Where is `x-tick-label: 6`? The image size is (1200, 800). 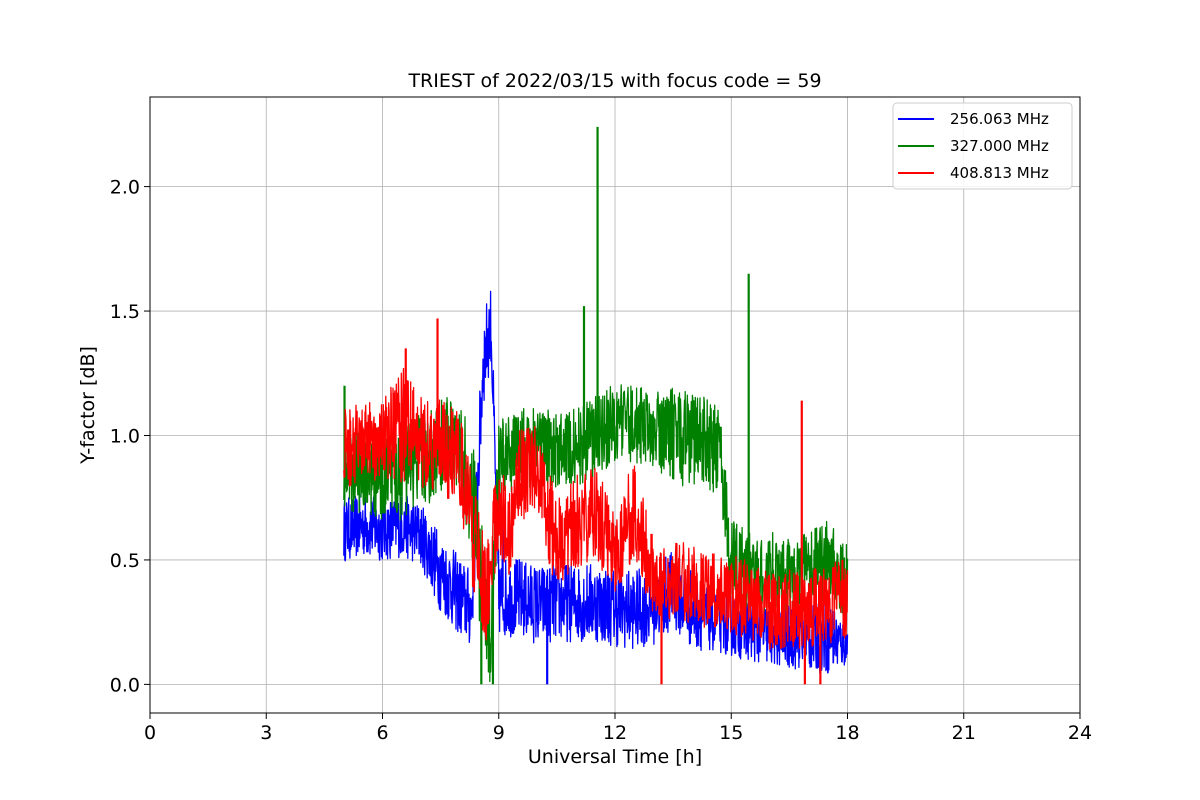
x-tick-label: 6 is located at coordinates (382, 733).